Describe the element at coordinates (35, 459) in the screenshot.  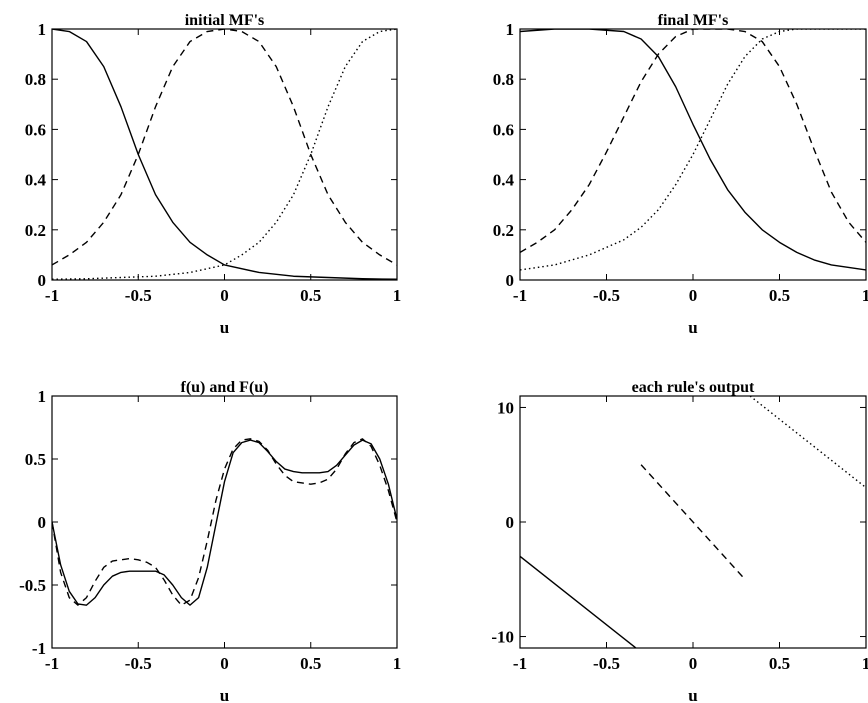
I see `y-tick-label: 0.5` at that location.